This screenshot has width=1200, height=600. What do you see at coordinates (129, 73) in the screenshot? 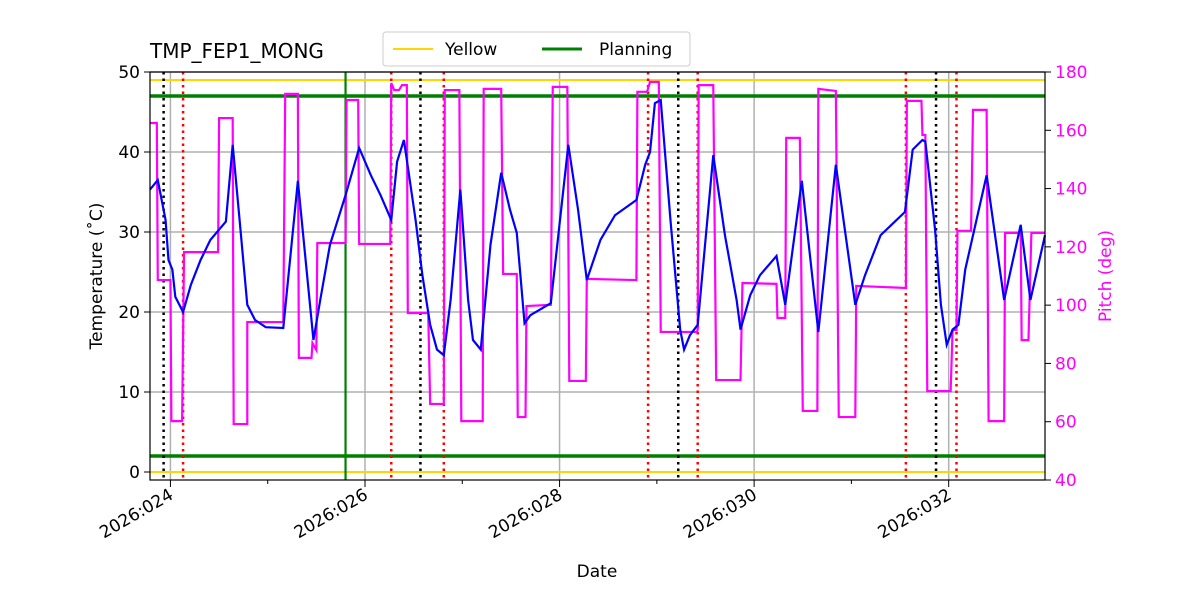
I see `y-tick-label: 50` at bounding box center [129, 73].